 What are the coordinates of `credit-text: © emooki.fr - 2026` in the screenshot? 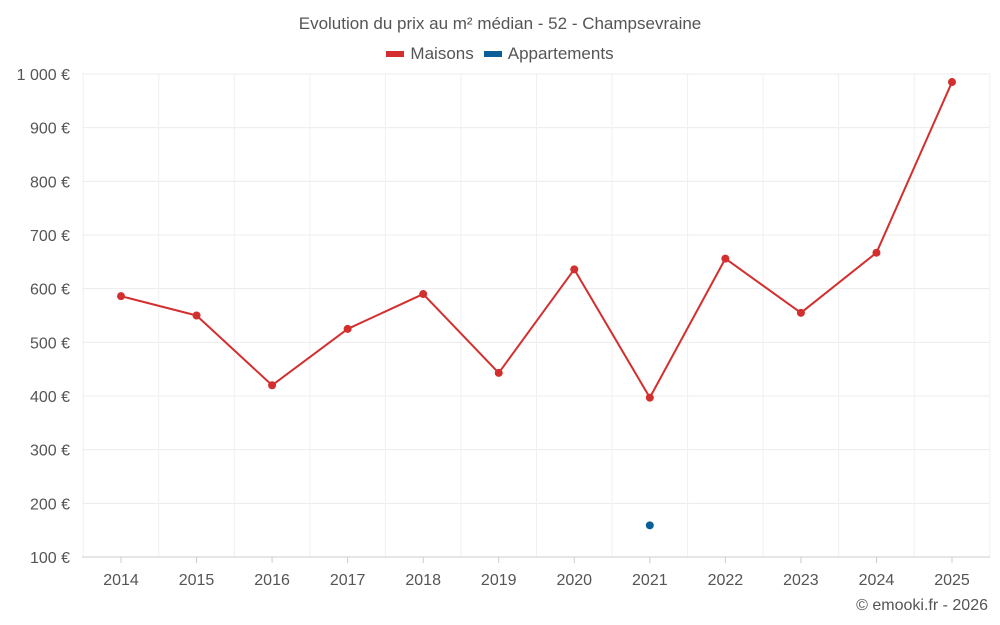 It's located at (922, 605).